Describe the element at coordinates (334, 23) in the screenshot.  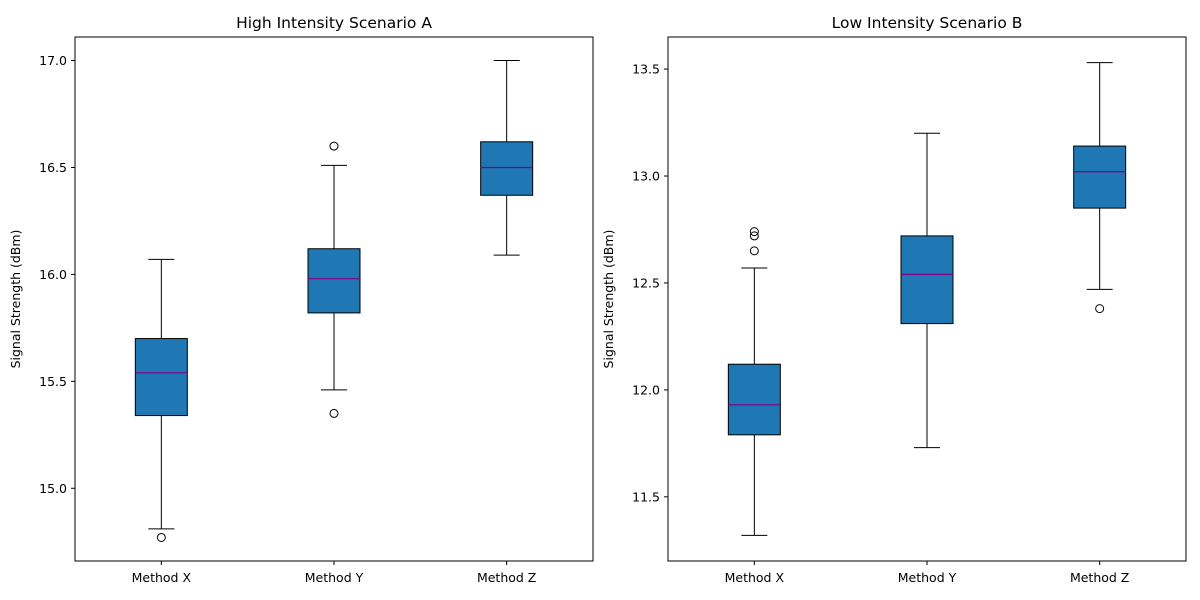
I see `chart-title: High Intensity Scenario A` at that location.